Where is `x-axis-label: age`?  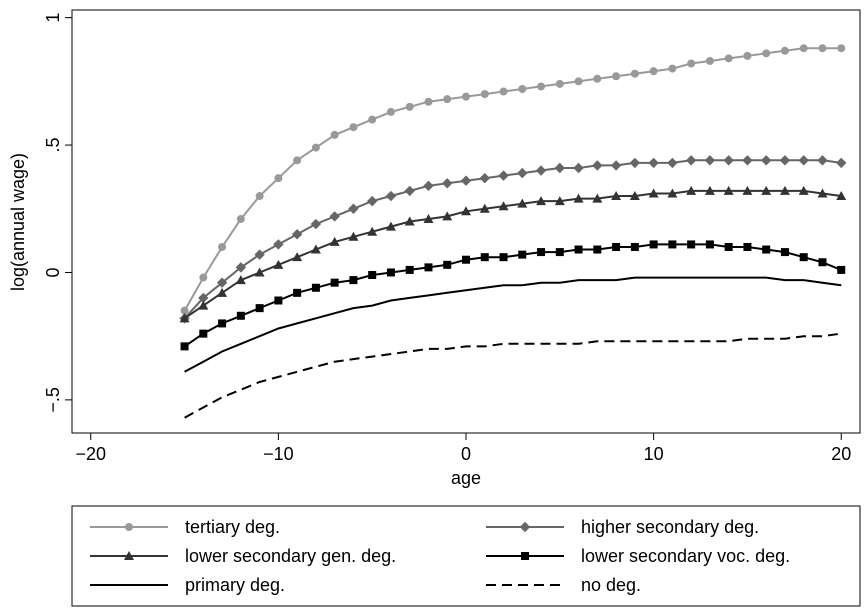
x-axis-label: age is located at coordinates (466, 478).